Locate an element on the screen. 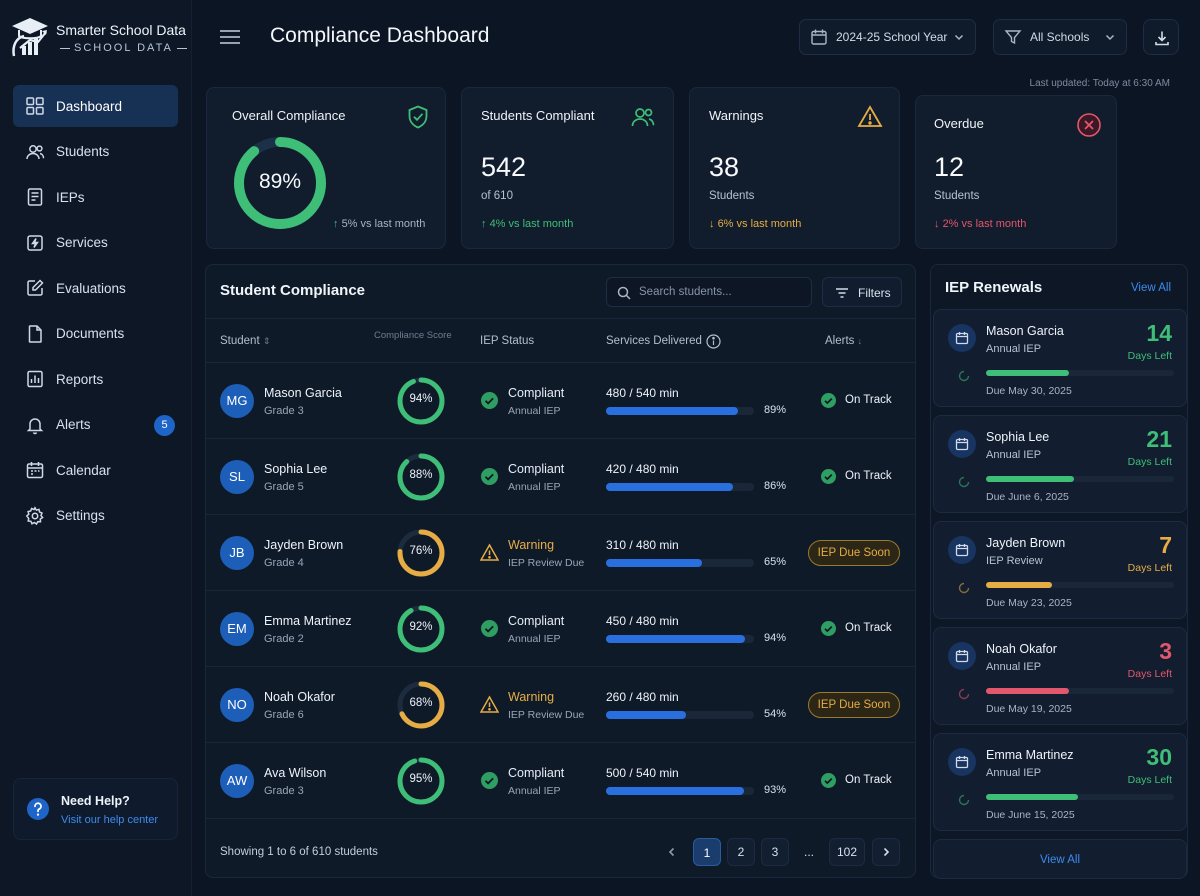  download-button is located at coordinates (1161, 37).